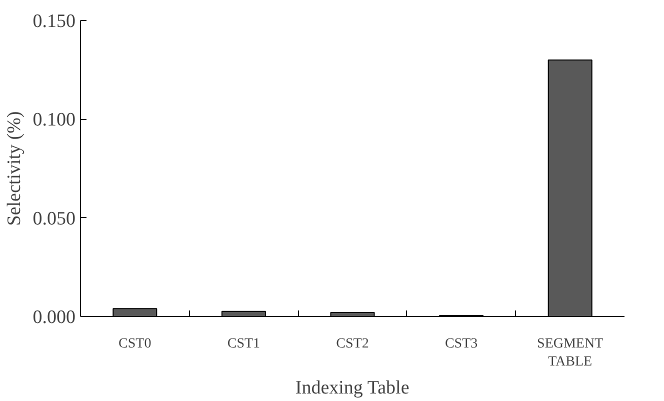 The width and height of the screenshot is (664, 401). I want to click on x-tick-label: CST2, so click(352, 344).